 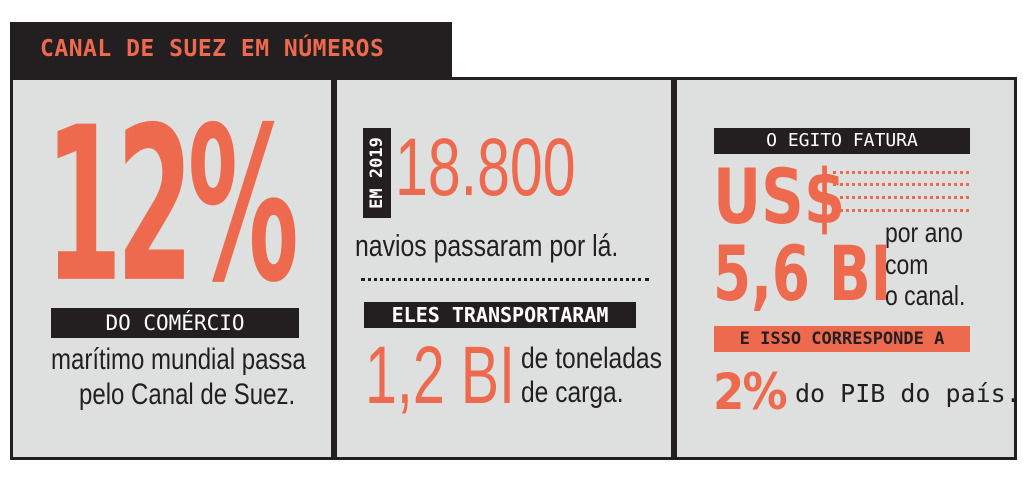 I want to click on revenue-text-line3: o canal., so click(x=925, y=295).